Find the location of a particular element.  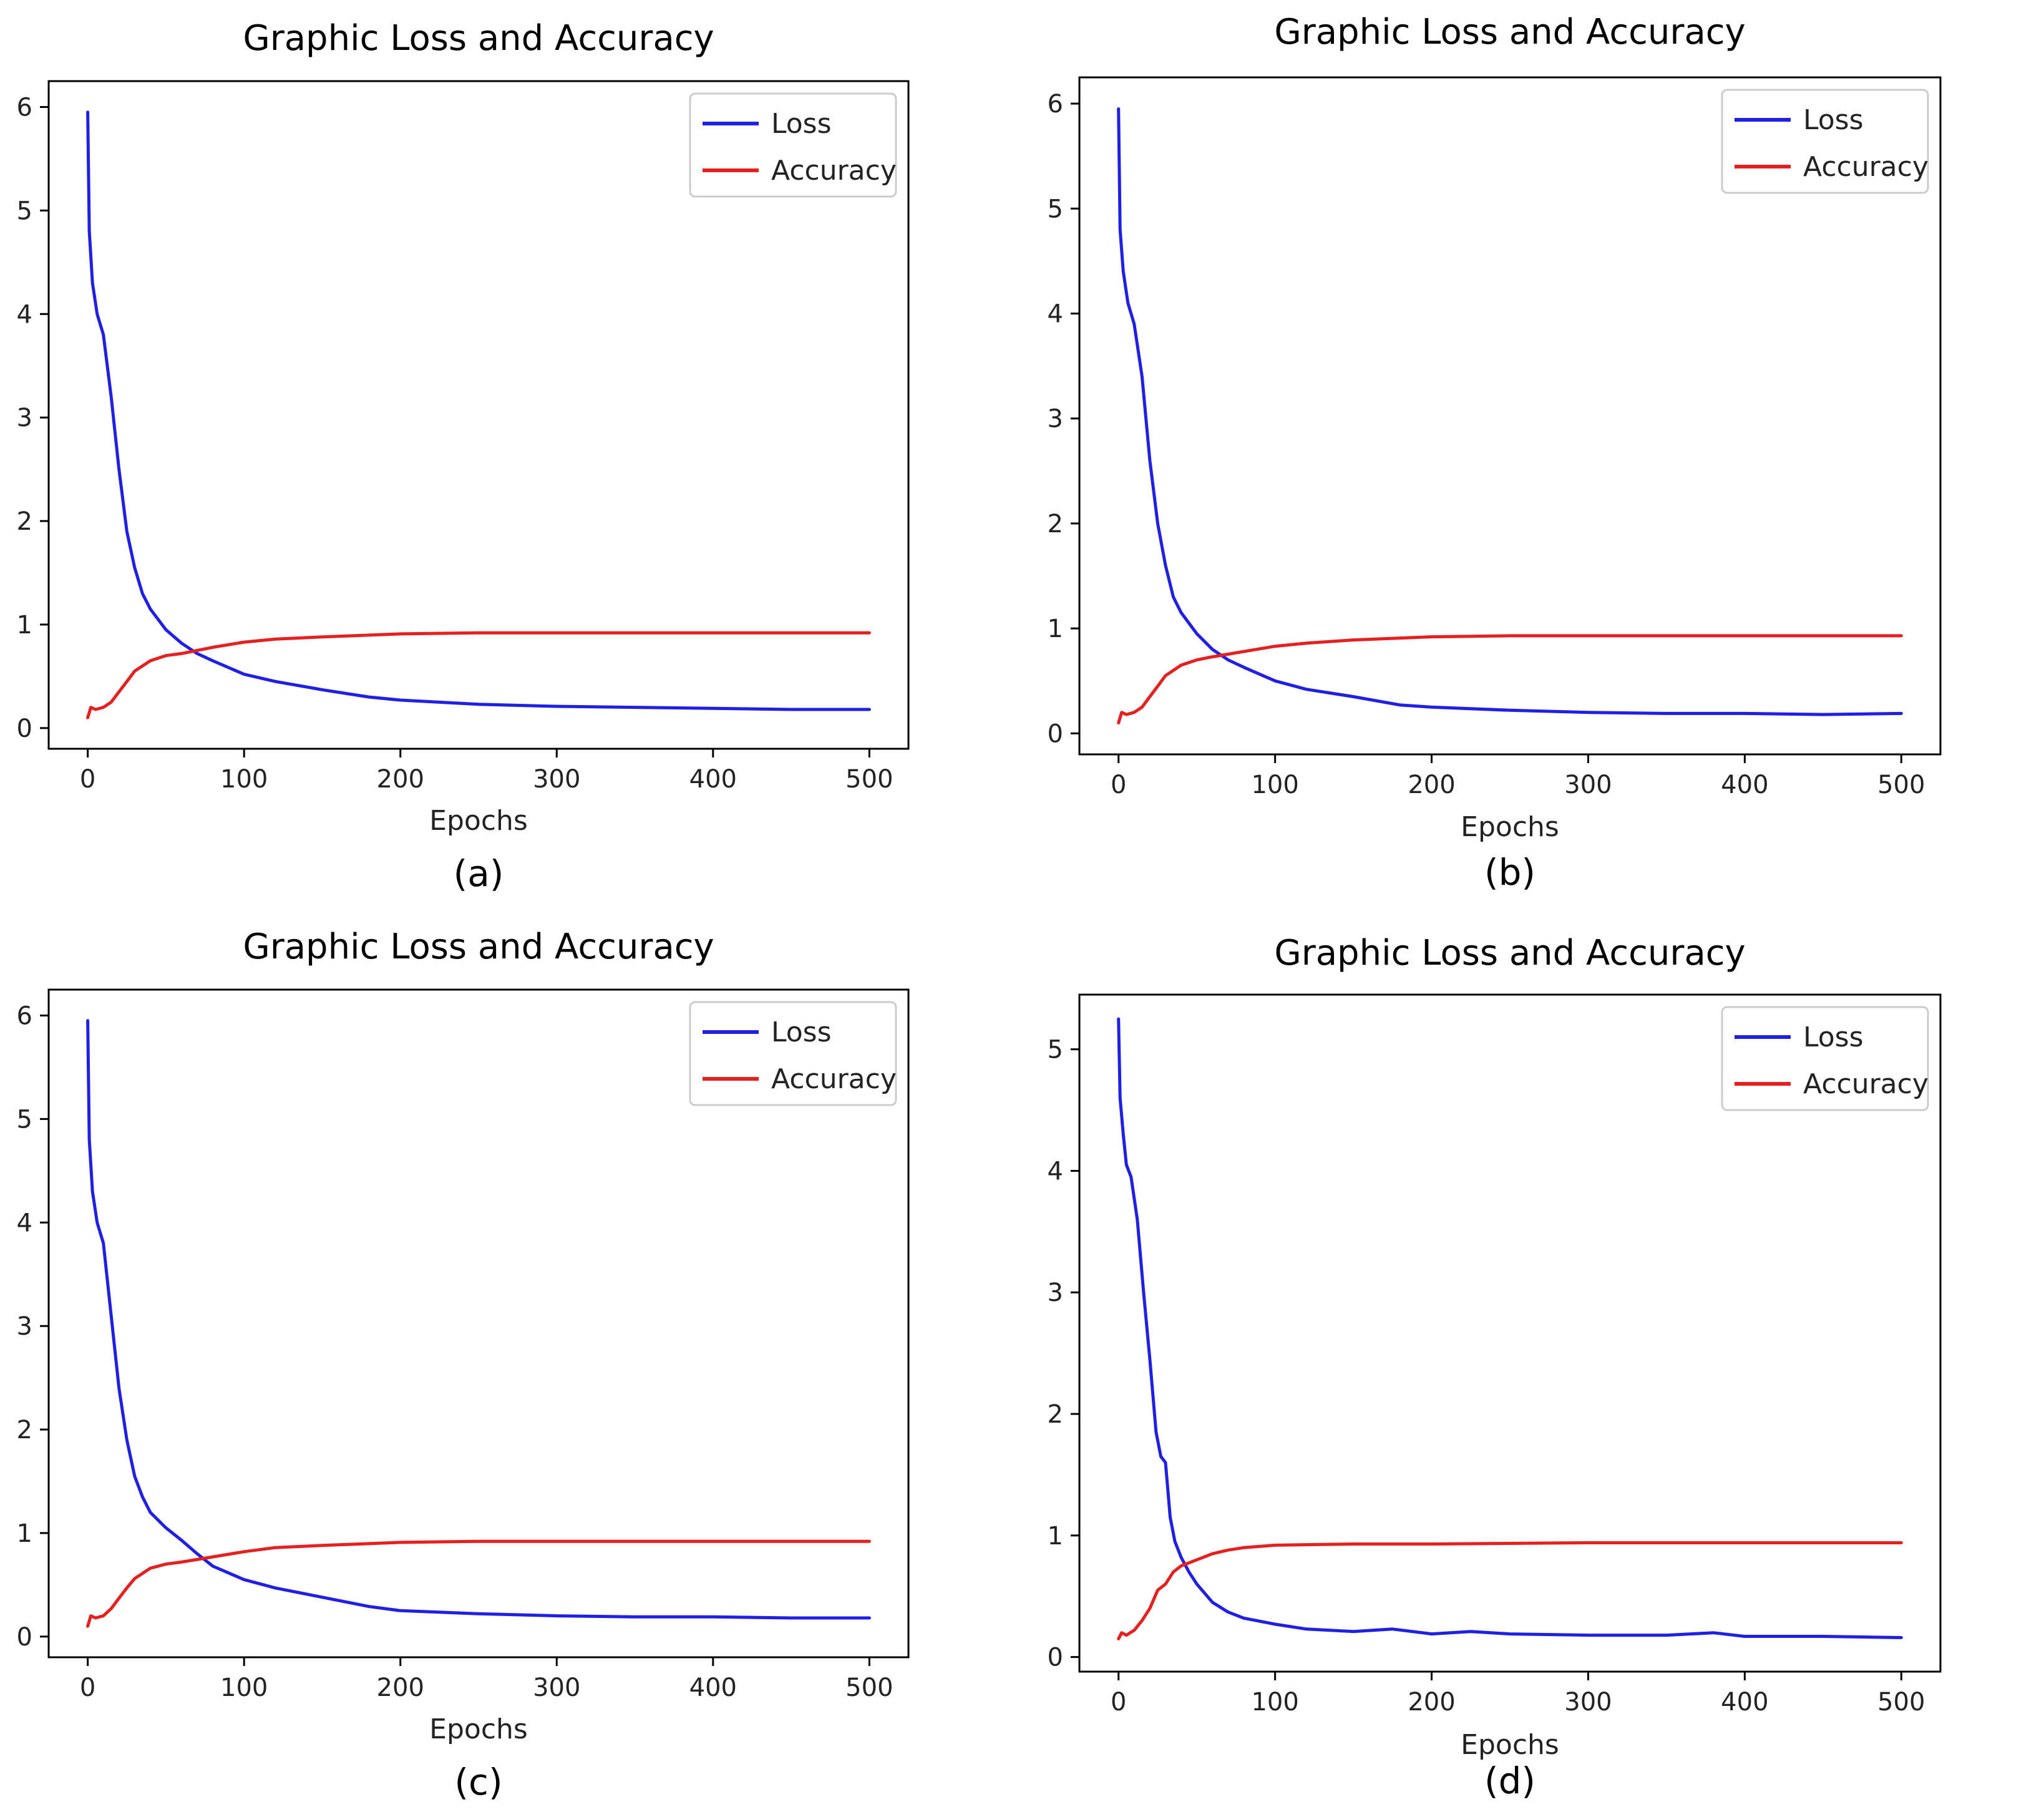

panel-caption: (d) is located at coordinates (1509, 1781).